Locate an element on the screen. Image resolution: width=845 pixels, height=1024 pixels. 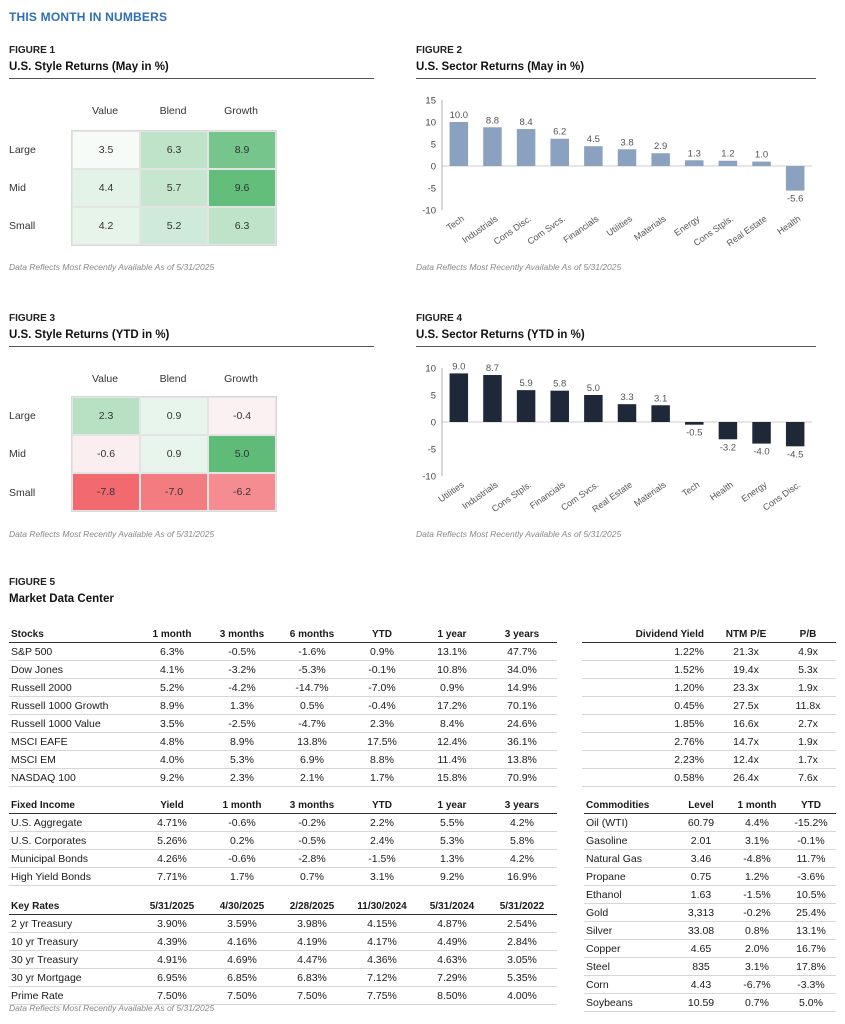
stocks-cell: 4.1% is located at coordinates (172, 669).